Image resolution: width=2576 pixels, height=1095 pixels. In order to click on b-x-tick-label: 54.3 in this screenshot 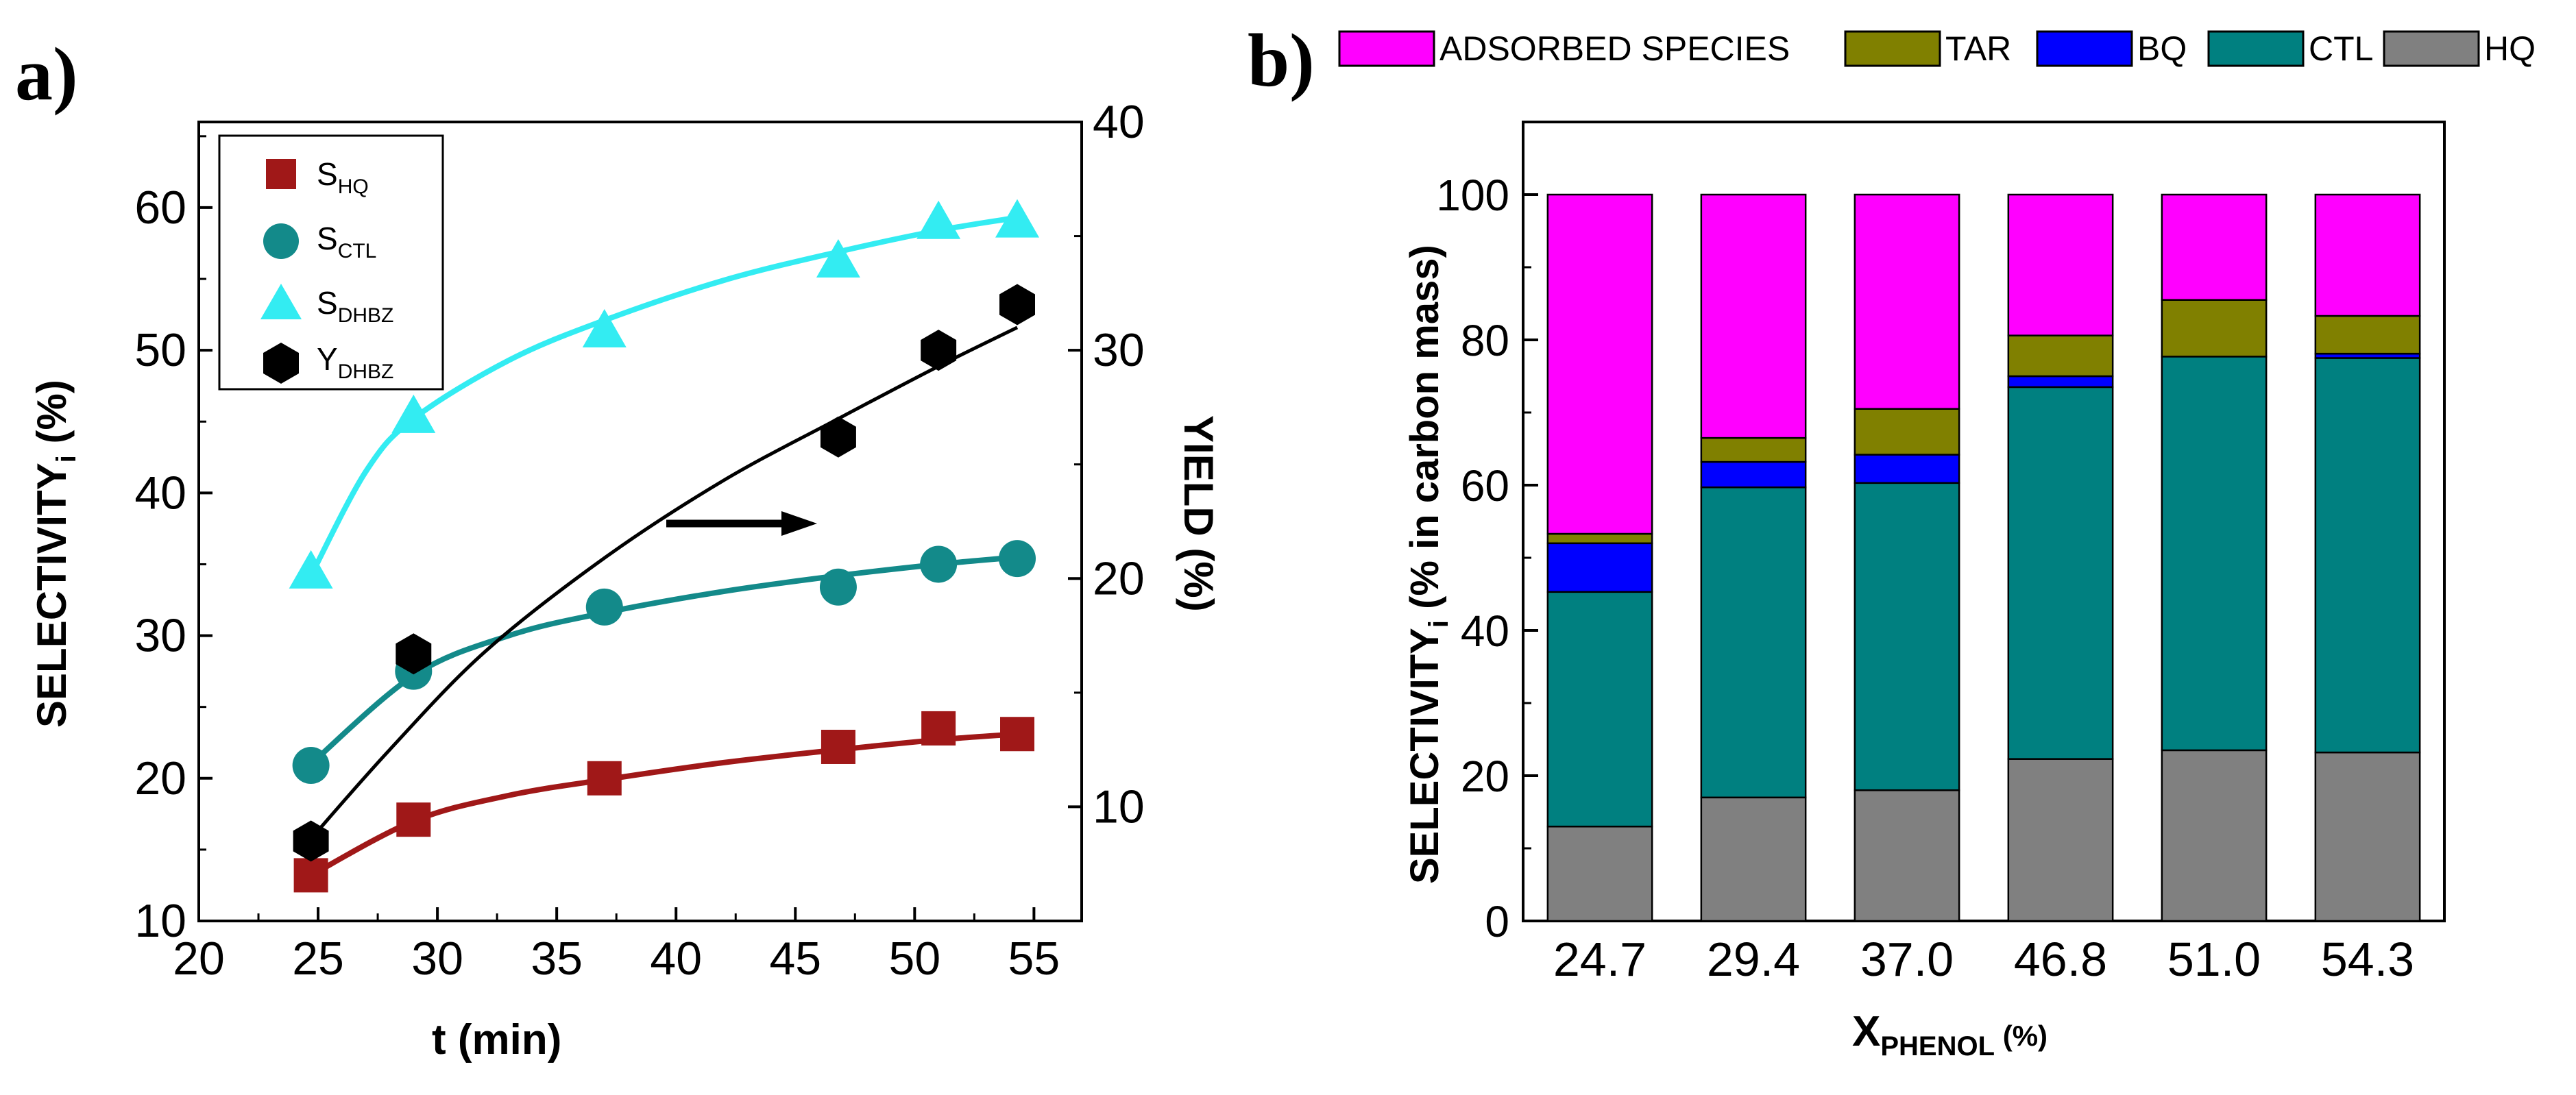, I will do `click(2367, 960)`.